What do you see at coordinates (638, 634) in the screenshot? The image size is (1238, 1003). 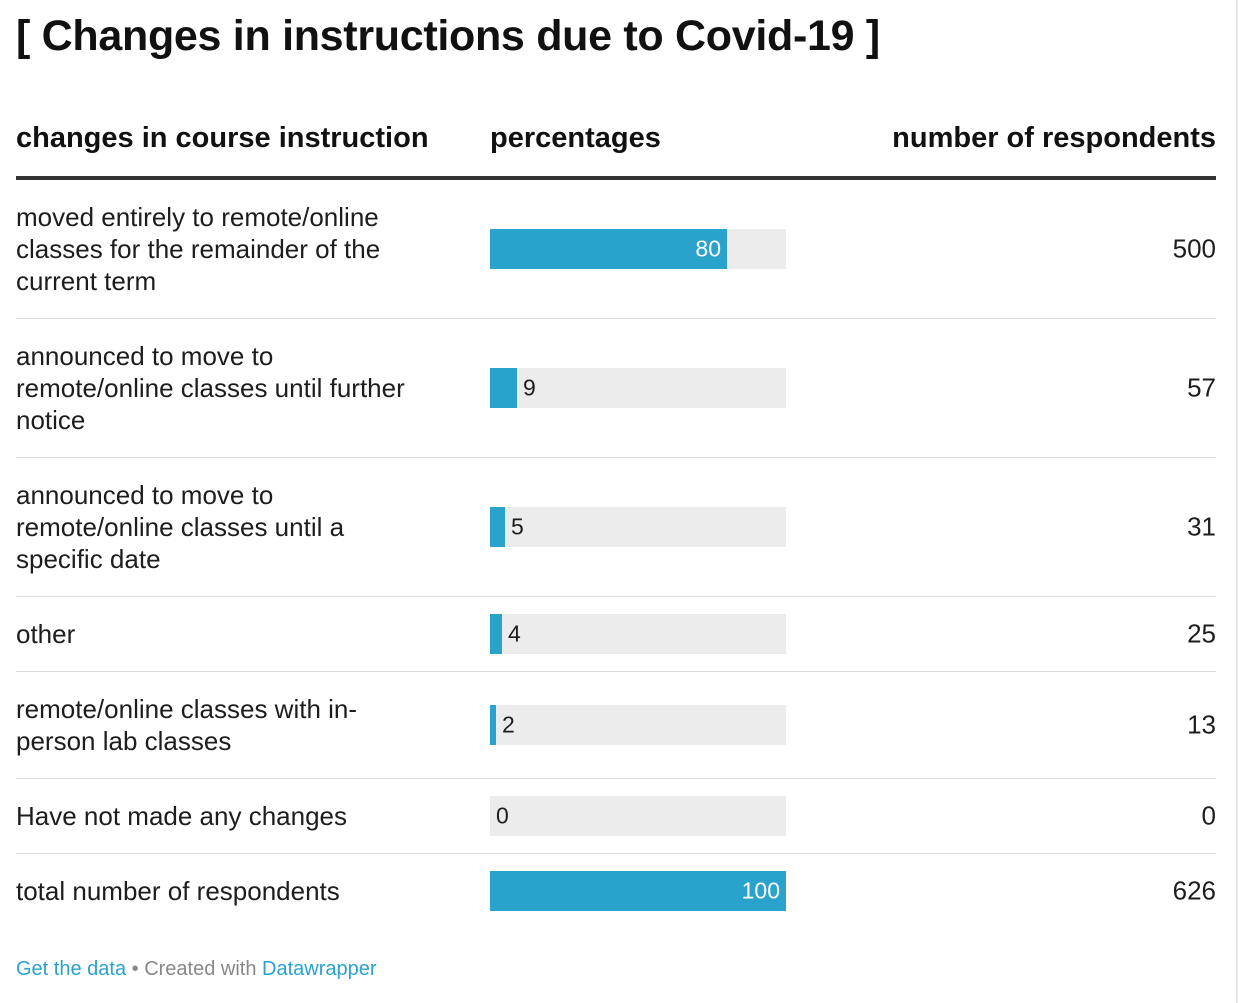 I see `bar-track: 4` at bounding box center [638, 634].